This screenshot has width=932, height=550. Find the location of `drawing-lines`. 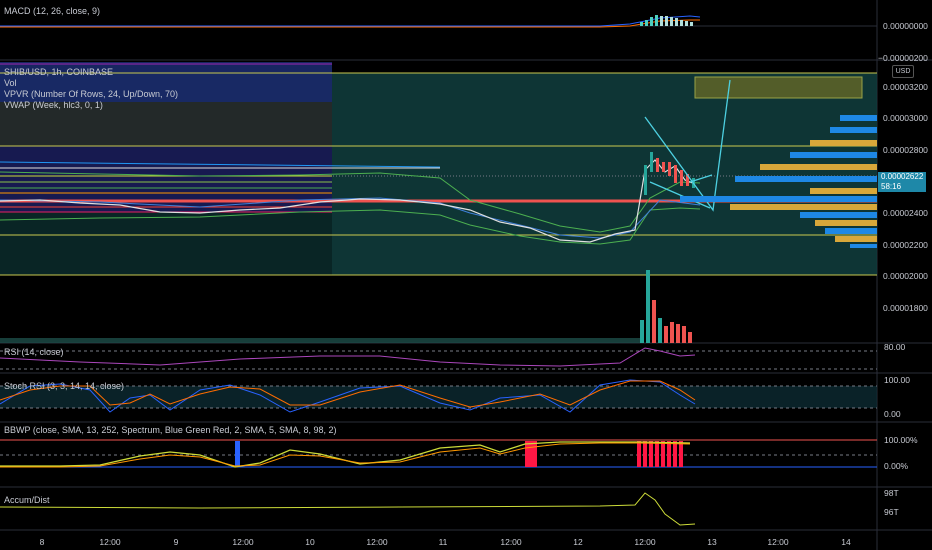

drawing-lines is located at coordinates (687, 145).